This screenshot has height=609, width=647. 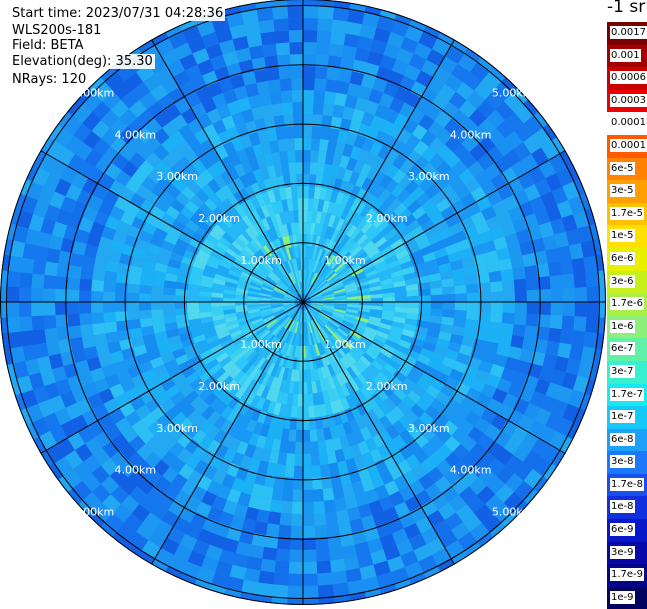 I want to click on colorbar-cell: 0.0017, so click(x=627, y=33).